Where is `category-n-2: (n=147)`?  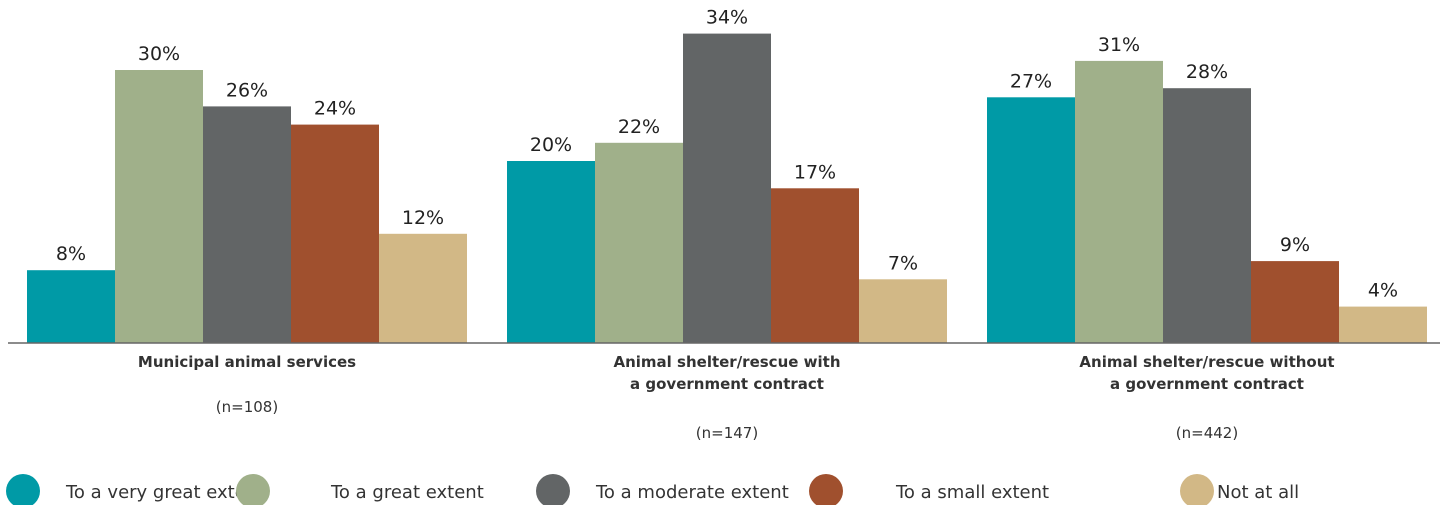 category-n-2: (n=147) is located at coordinates (727, 433).